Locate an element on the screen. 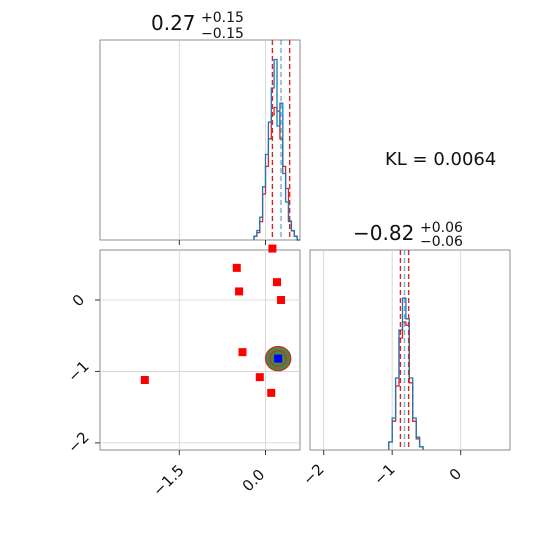 The width and height of the screenshot is (550, 550). hist-param-2-red-series is located at coordinates (406, 385).